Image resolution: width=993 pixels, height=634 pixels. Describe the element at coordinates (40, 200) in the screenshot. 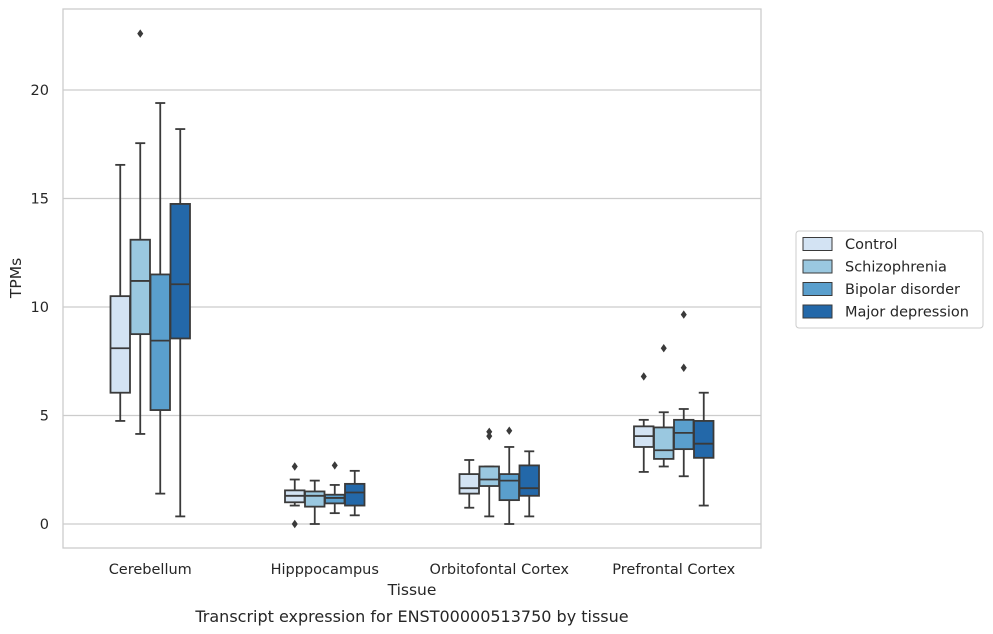

I see `y-tick-label: 15` at that location.